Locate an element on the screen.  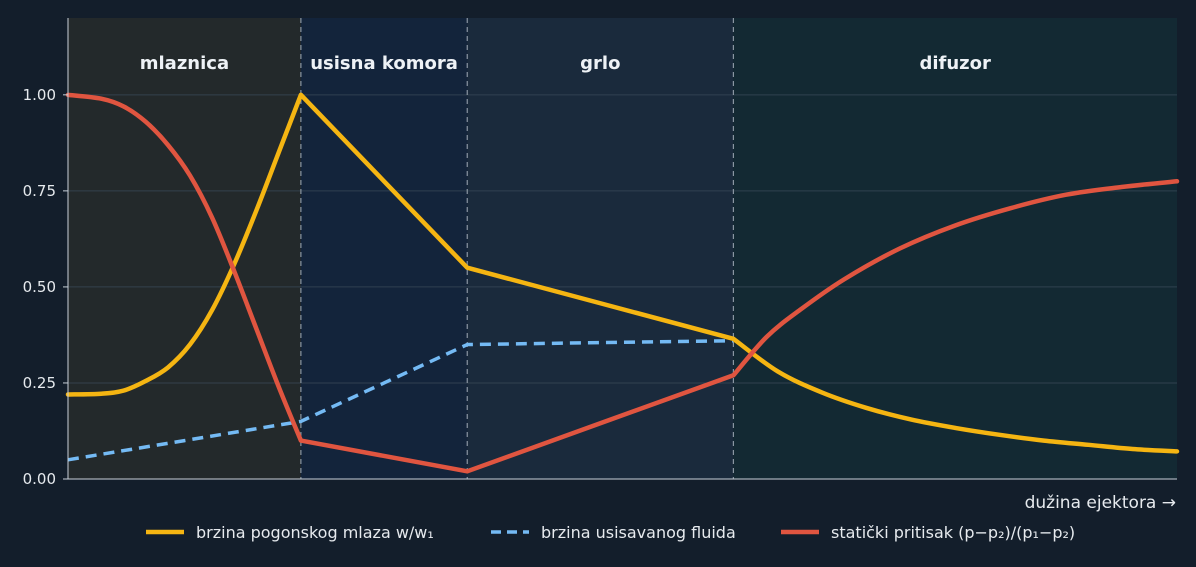
region-label-1: usisna komora is located at coordinates (384, 63).